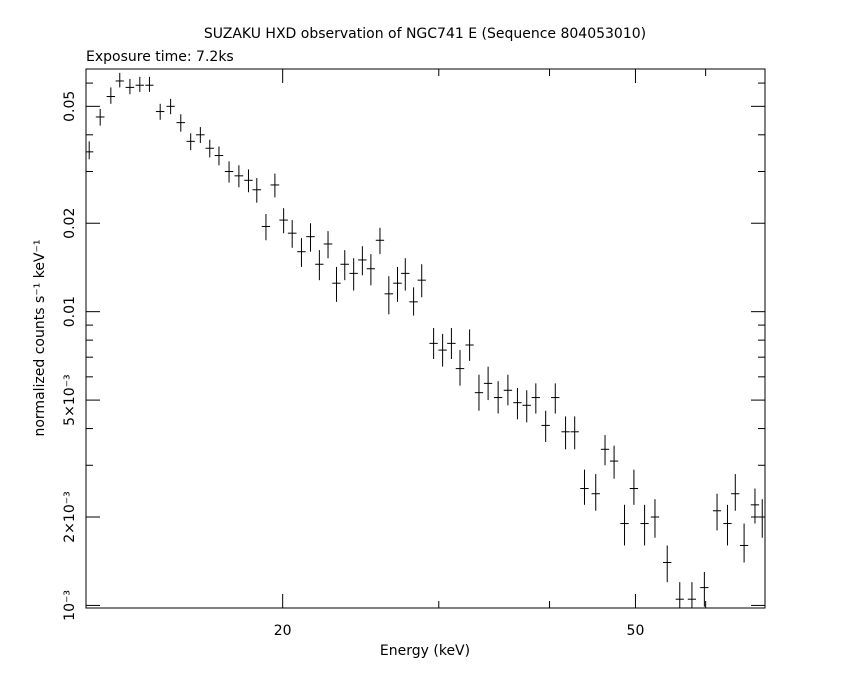 The width and height of the screenshot is (850, 680). Describe the element at coordinates (459, 631) in the screenshot. I see `x-tick-labels: 20 50` at that location.